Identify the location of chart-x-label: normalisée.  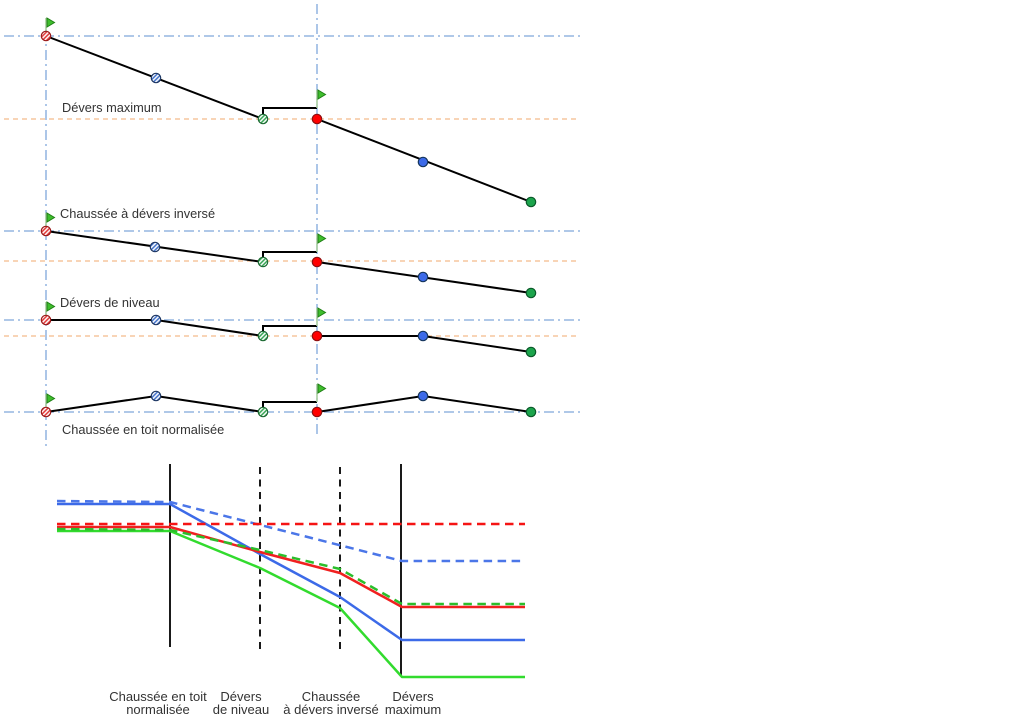
(158, 709).